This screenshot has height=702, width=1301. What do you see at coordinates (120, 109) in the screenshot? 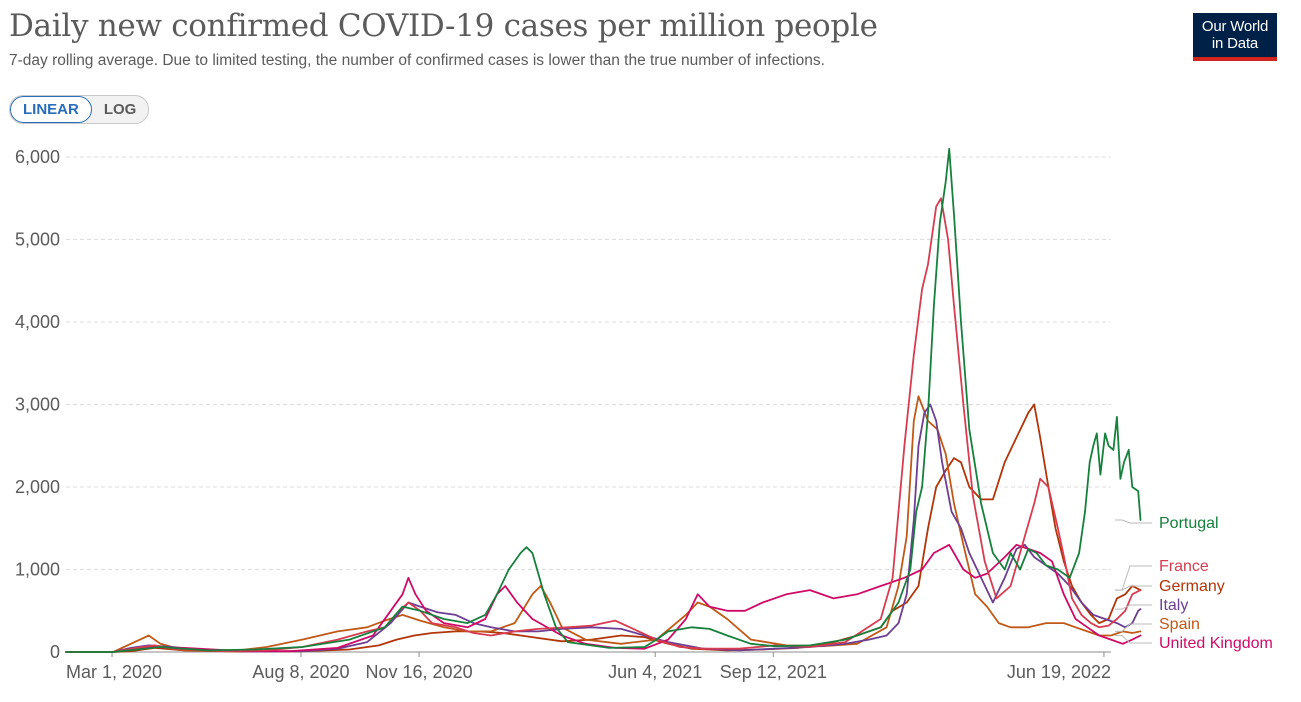
I see `log-scale-button: LOG` at bounding box center [120, 109].